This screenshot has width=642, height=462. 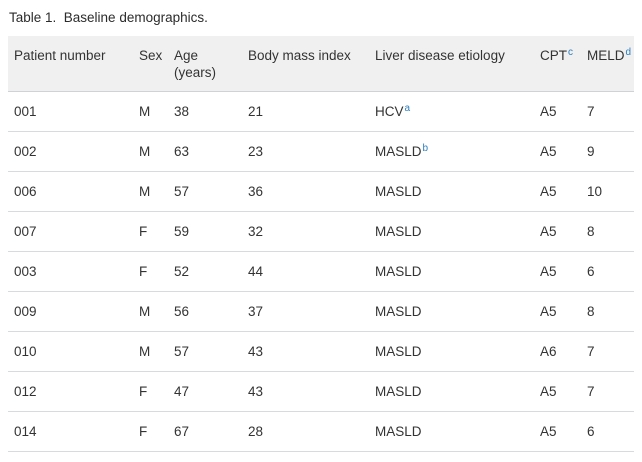 I want to click on col-header-label: Age (years), so click(x=195, y=64).